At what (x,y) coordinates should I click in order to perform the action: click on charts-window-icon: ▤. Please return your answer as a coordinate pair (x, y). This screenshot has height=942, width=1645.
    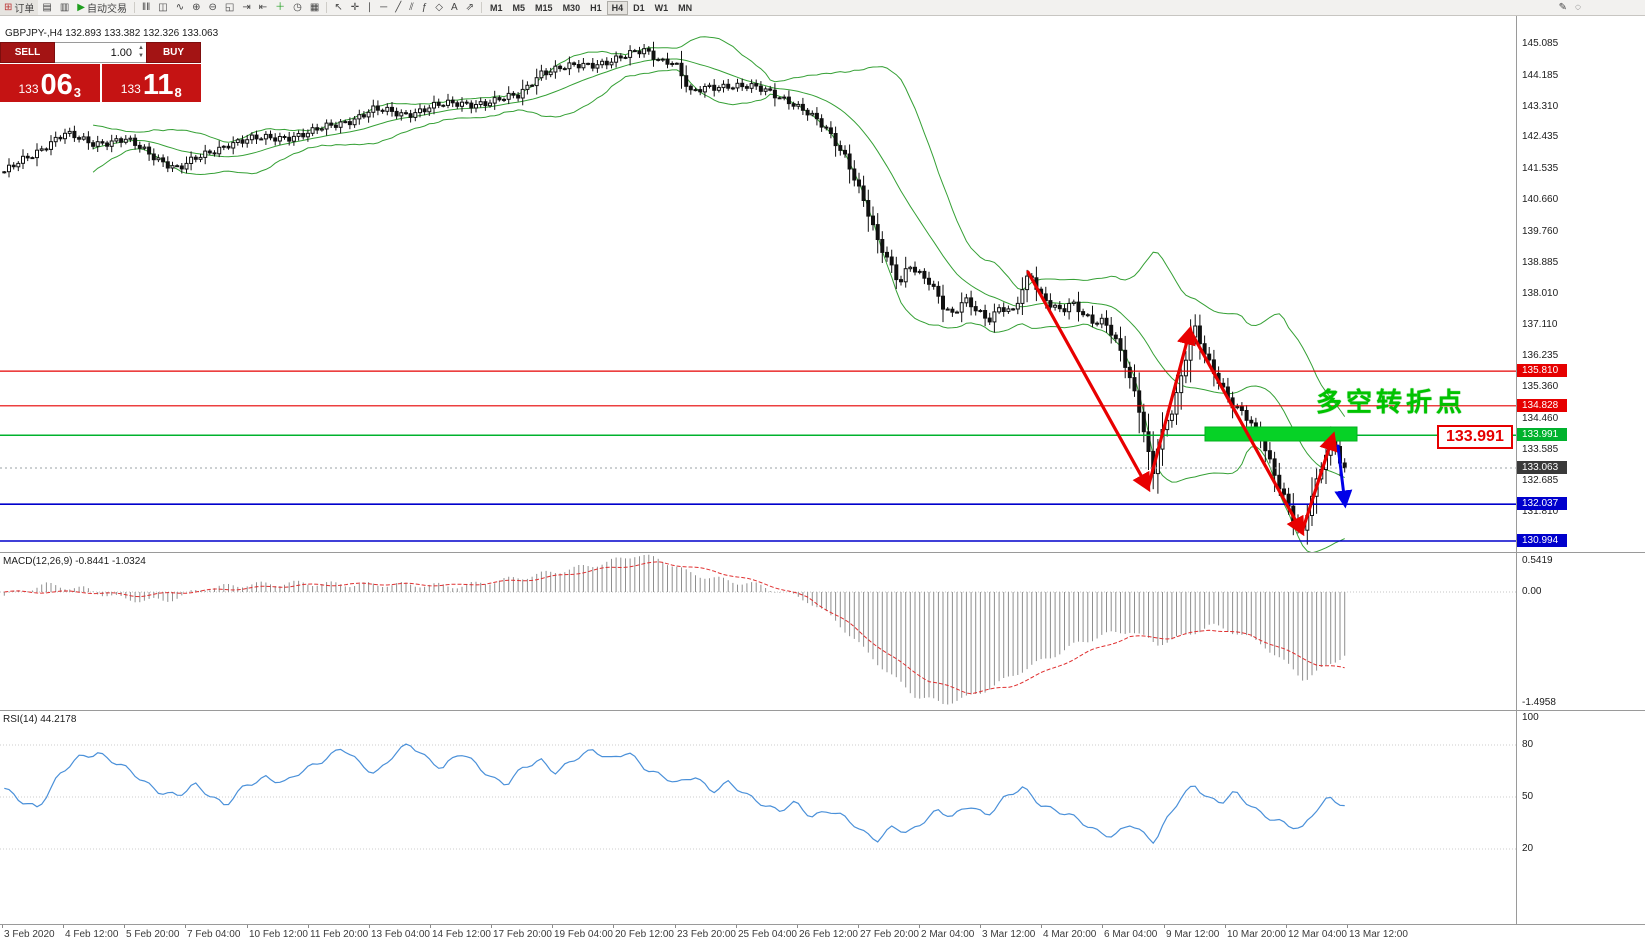
    Looking at the image, I should click on (46, 7).